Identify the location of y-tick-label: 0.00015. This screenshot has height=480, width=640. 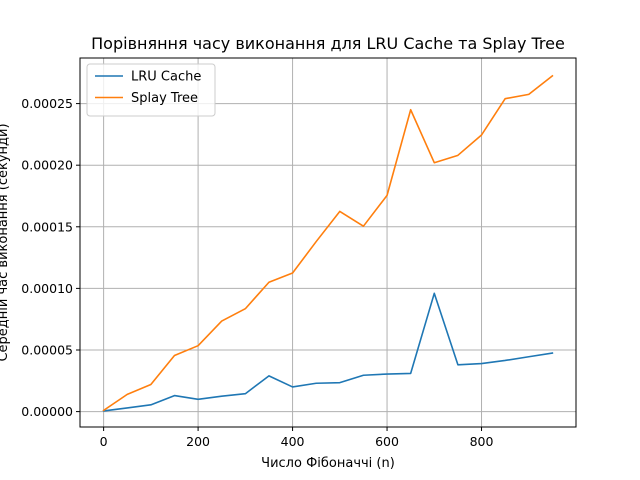
(47, 226).